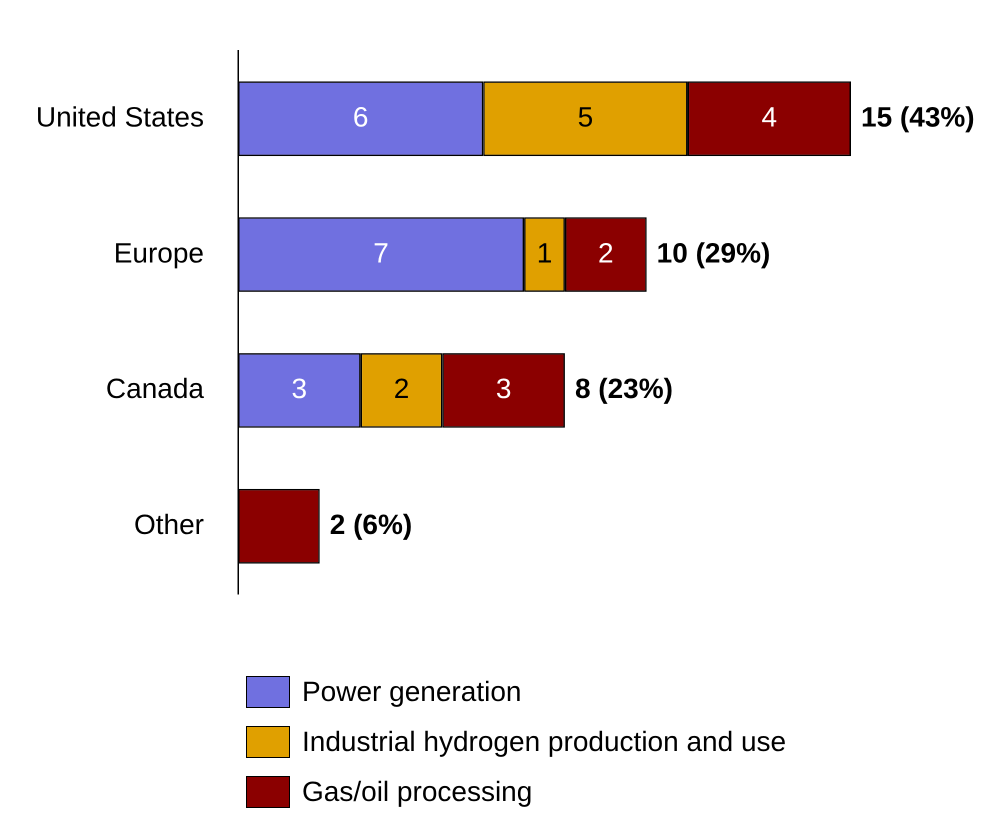 The width and height of the screenshot is (992, 813). I want to click on legend-label: Industrial hydrogen production and use, so click(544, 742).